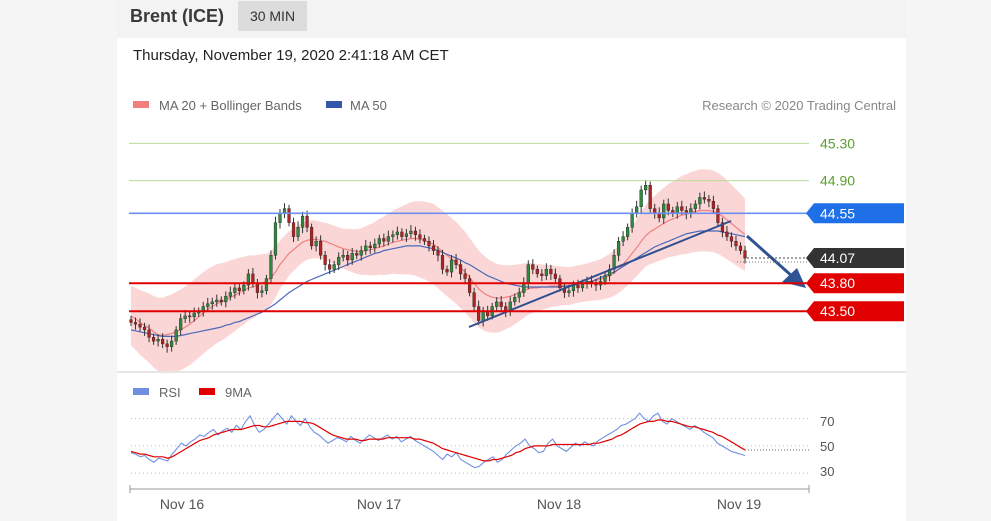 The height and width of the screenshot is (521, 991). I want to click on rsi-plot-area, so click(469, 443).